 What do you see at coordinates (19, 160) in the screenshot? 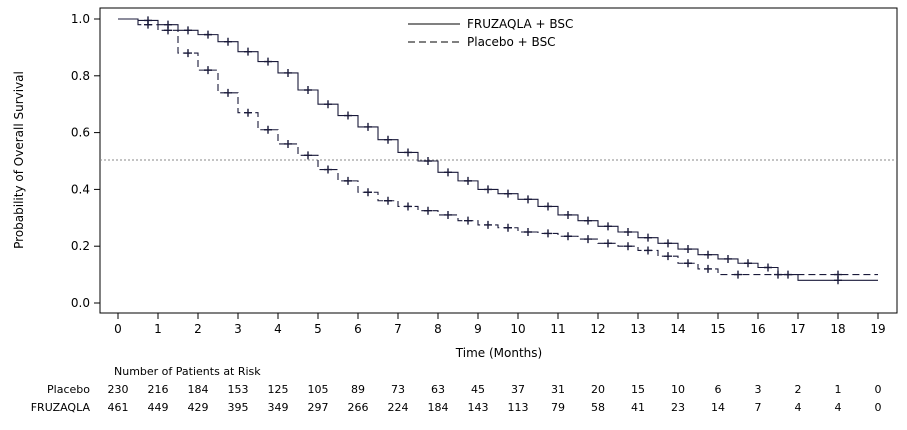
I see `y-axis-label: Probability of Overall Survival` at bounding box center [19, 160].